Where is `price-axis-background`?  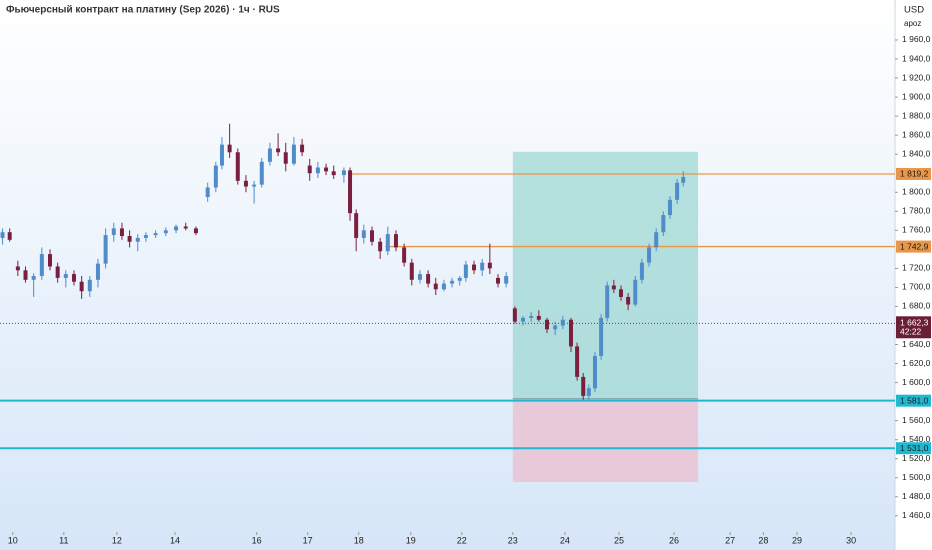
price-axis-background is located at coordinates (913, 275).